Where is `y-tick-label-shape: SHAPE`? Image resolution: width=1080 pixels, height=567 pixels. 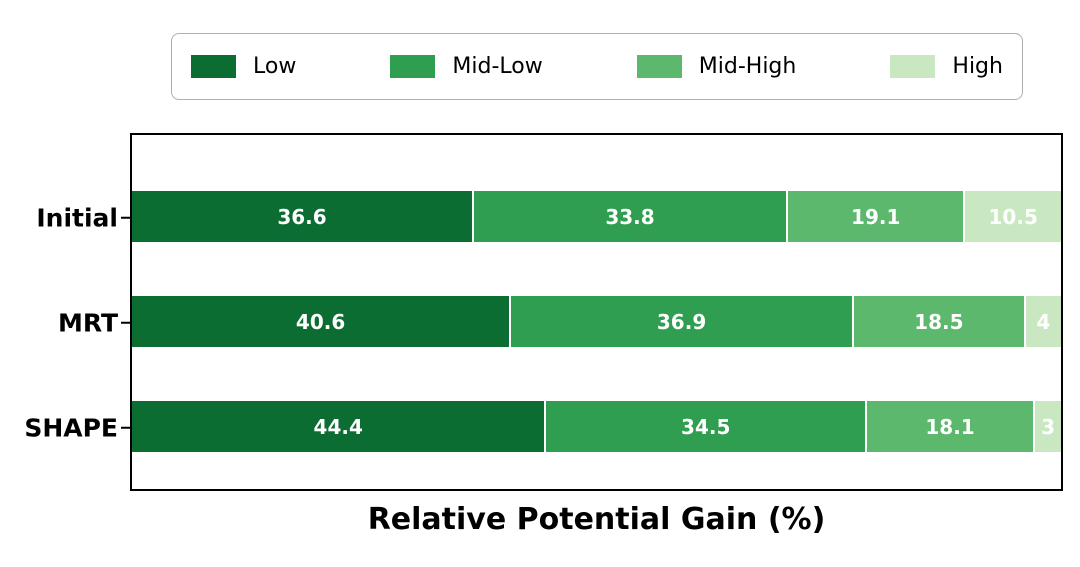 y-tick-label-shape: SHAPE is located at coordinates (71, 427).